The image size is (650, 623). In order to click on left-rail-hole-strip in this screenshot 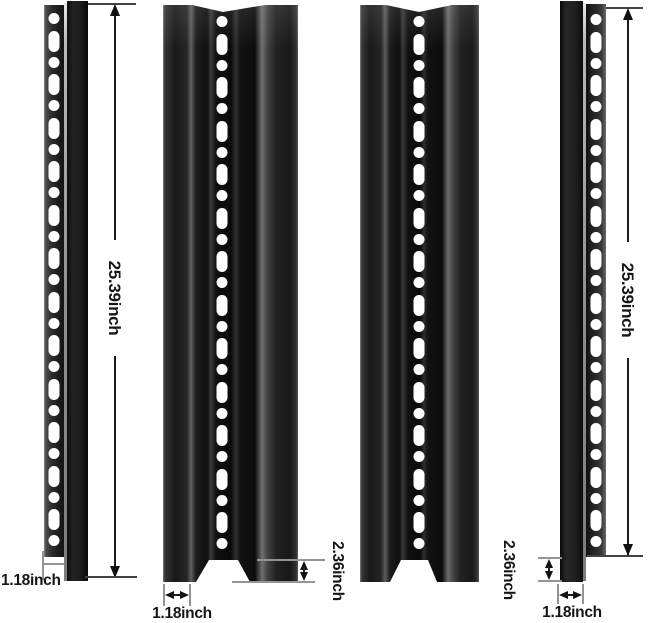, I will do `click(54, 281)`.